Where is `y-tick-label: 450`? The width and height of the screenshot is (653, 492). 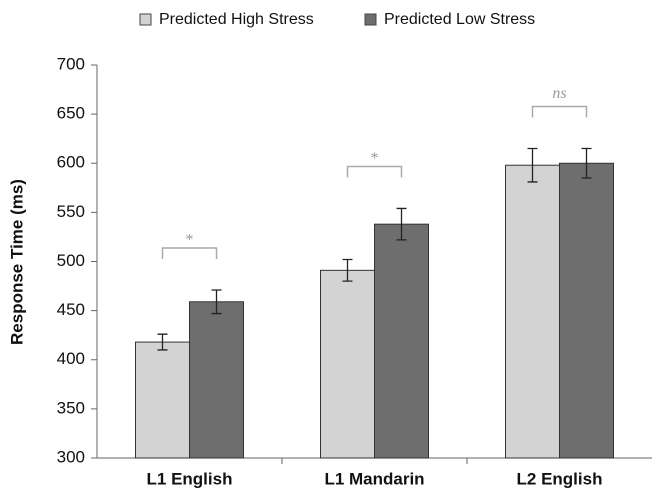 y-tick-label: 450 is located at coordinates (71, 309).